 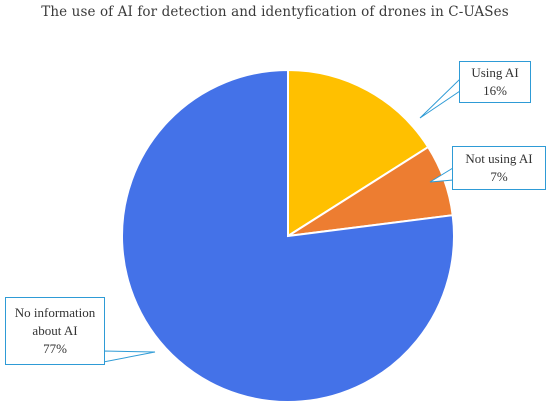 I want to click on callout-label-line: Using AI, so click(x=495, y=72).